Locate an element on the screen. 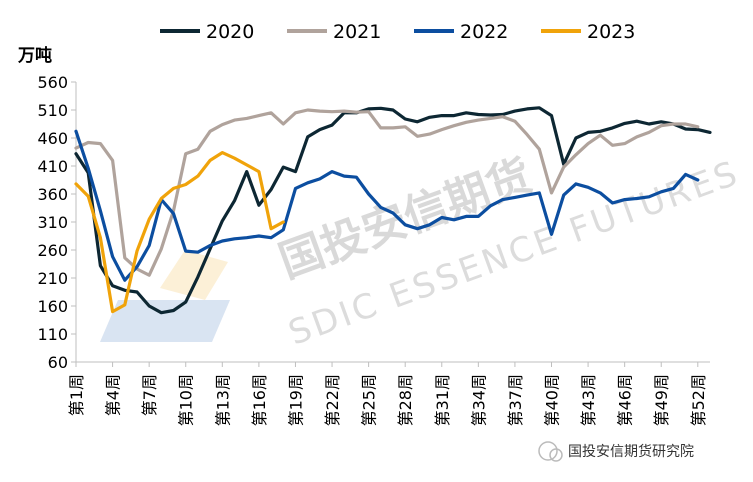 This screenshot has height=482, width=753. x-tick-label: 第31周 is located at coordinates (442, 400).